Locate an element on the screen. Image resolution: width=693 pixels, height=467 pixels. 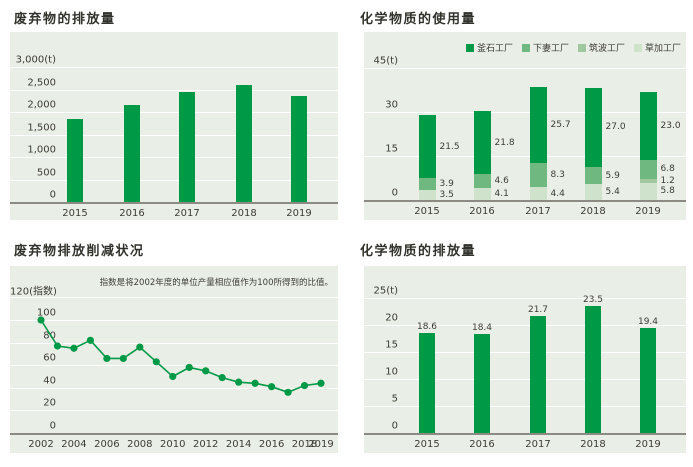
legend-label: 筑波工厂 is located at coordinates (606, 49).